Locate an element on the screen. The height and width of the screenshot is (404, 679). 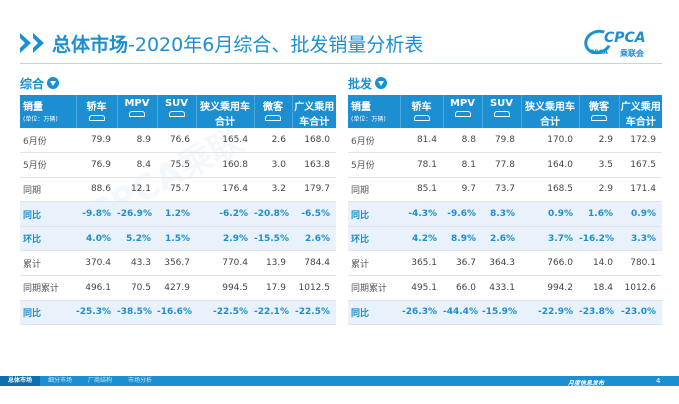
unit-label: (单位：万辆) is located at coordinates (40, 119).